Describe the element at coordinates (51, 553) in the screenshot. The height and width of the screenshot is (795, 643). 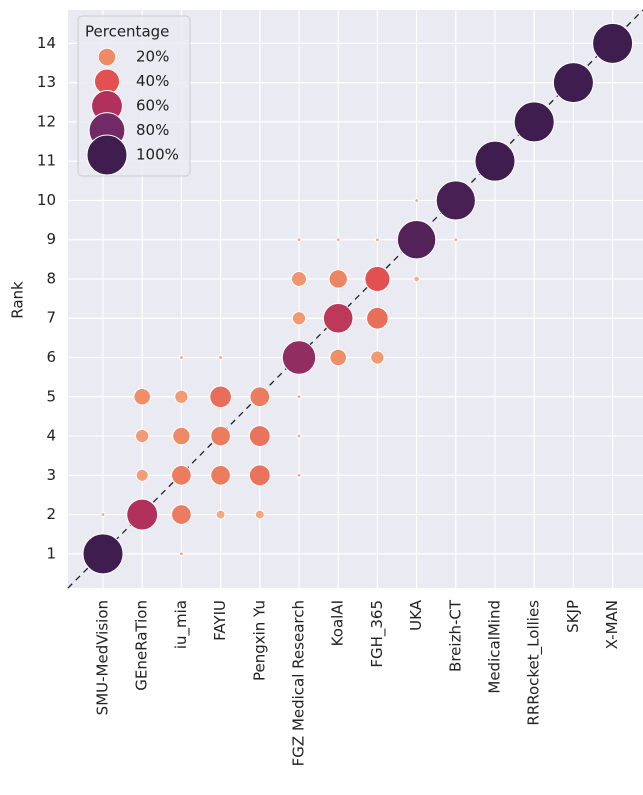
I see `y-tick-label: 1` at that location.